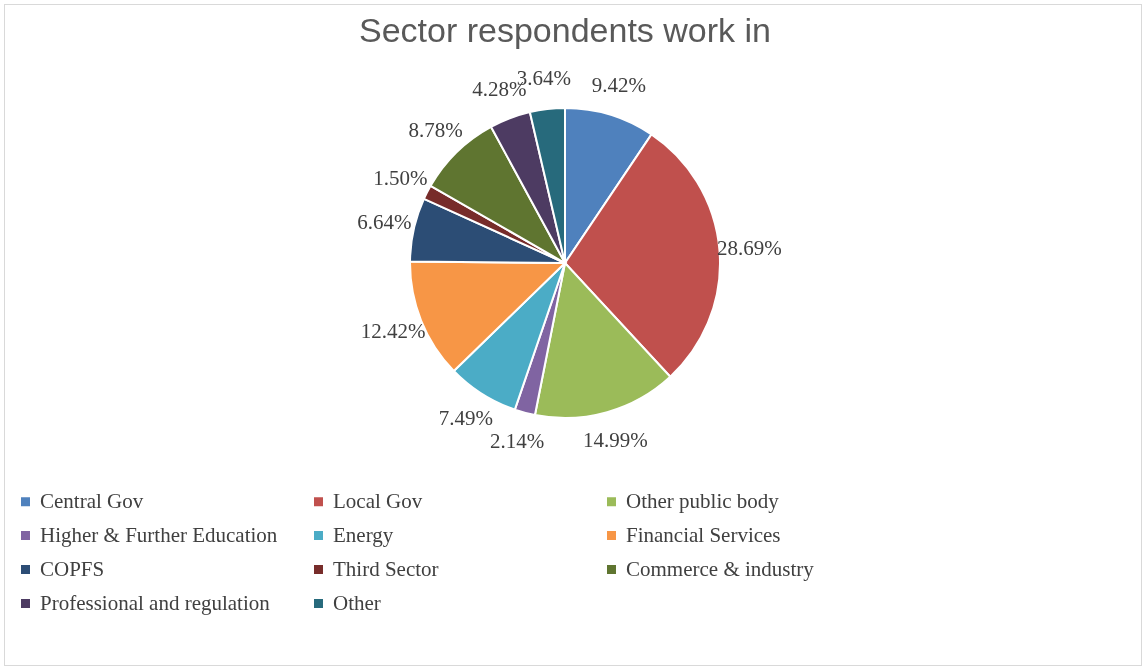 The height and width of the screenshot is (672, 1148). I want to click on legend-label: Professional and regulation, so click(155, 602).